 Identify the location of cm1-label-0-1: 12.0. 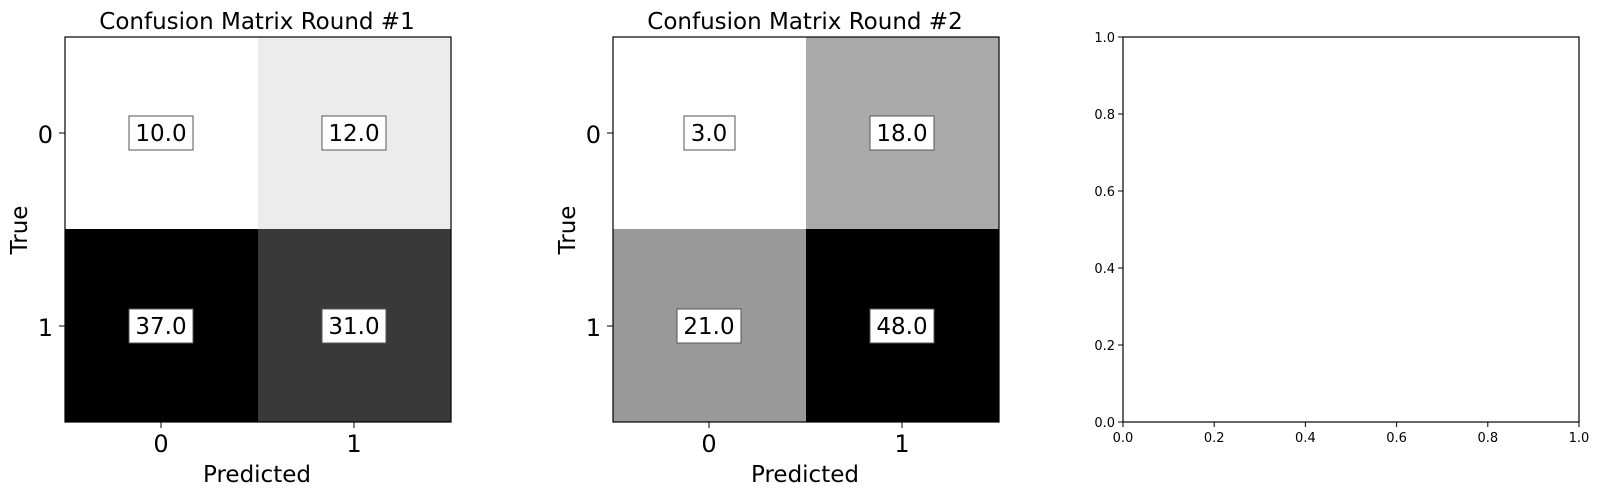
(353, 134).